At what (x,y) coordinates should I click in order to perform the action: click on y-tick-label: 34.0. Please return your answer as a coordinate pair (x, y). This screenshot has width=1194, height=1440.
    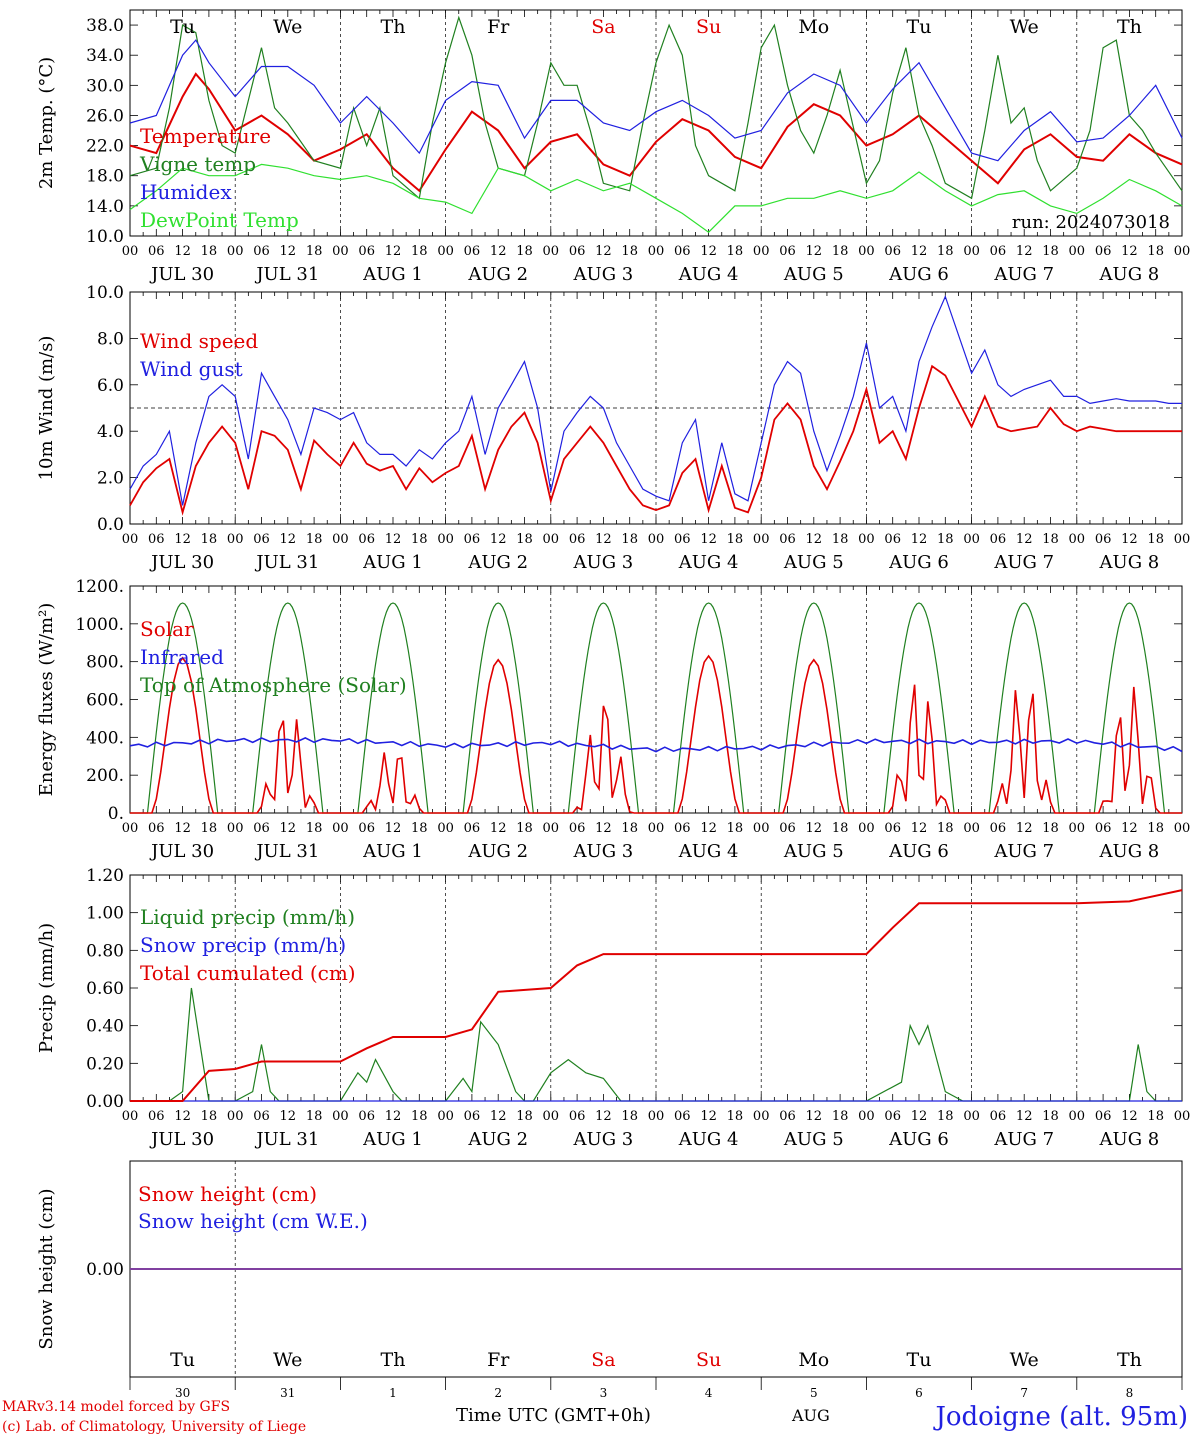
    Looking at the image, I should click on (105, 56).